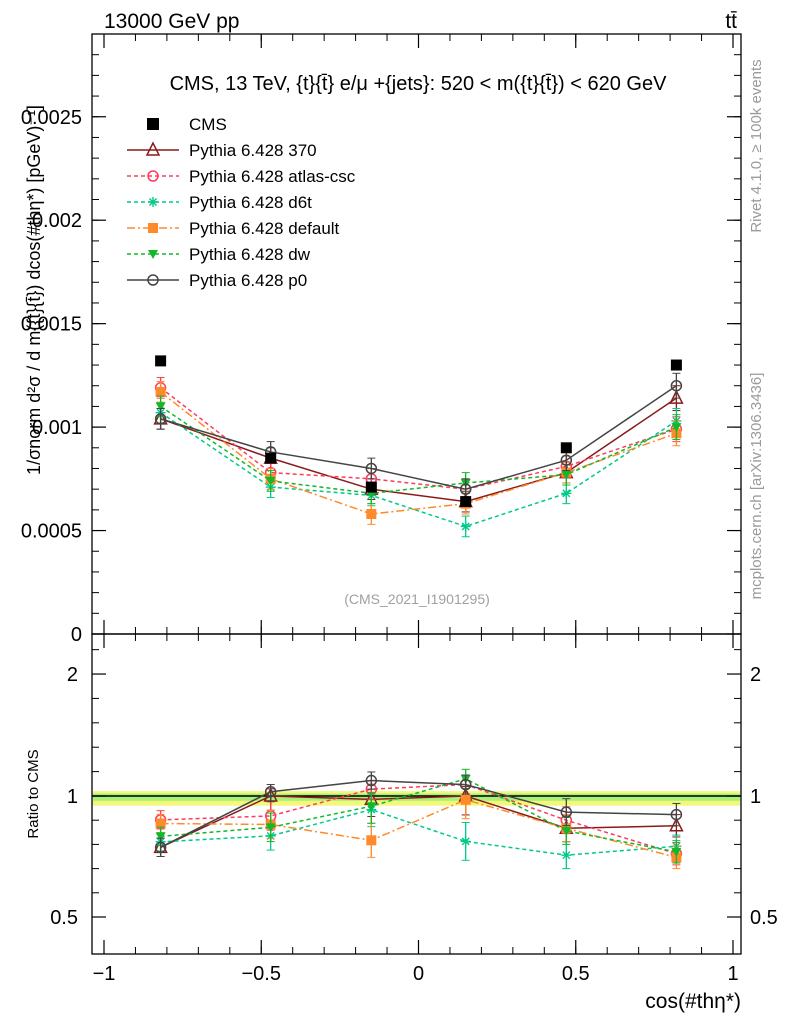  Describe the element at coordinates (51, 325) in the screenshot. I see `y-tick-label: 0.0015` at that location.